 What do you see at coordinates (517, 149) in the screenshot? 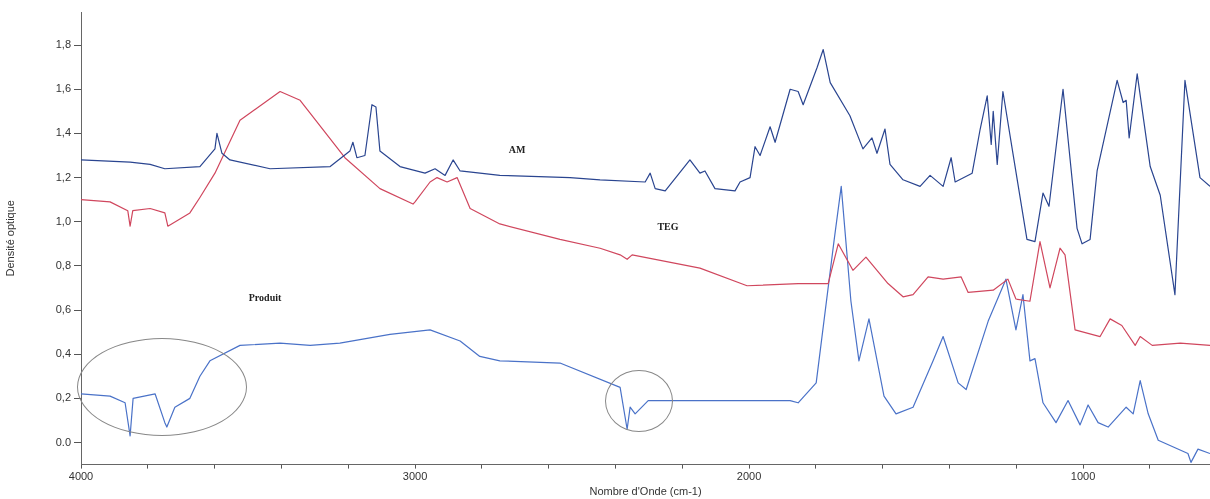
I see `annotation: AM` at bounding box center [517, 149].